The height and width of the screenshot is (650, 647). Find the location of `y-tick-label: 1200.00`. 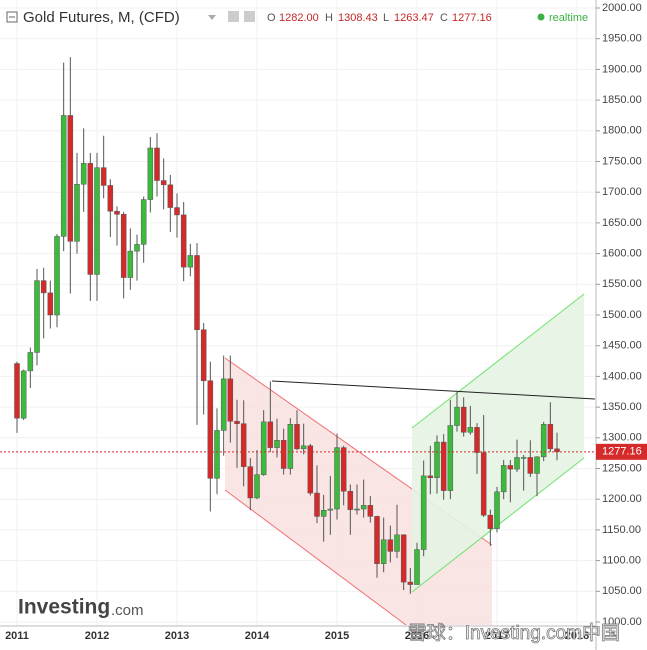

y-tick-label: 1200.00 is located at coordinates (622, 499).